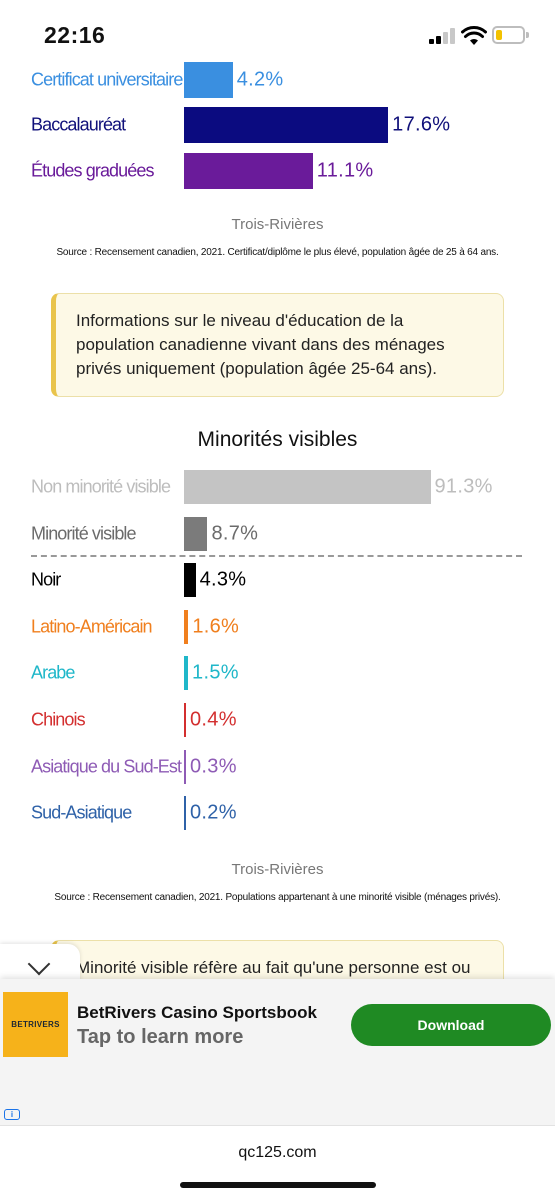 The height and width of the screenshot is (1200, 555). Describe the element at coordinates (277, 813) in the screenshot. I see `minority-row: Sud-Asiatique 0.2%` at that location.